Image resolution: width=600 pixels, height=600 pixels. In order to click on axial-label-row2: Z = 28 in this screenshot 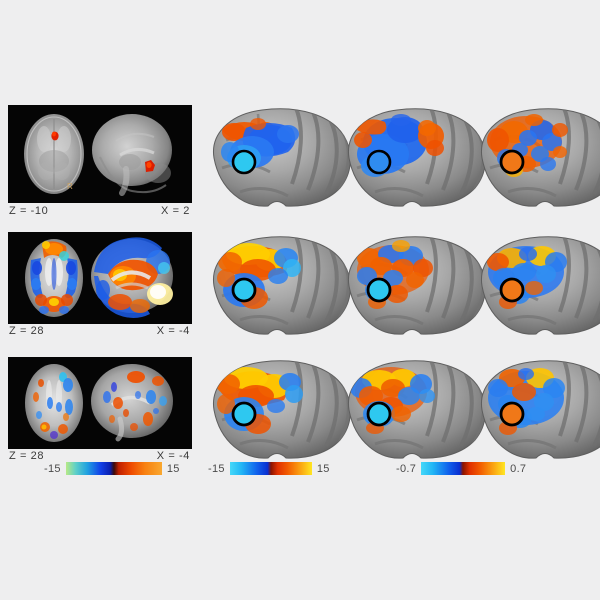, I will do `click(27, 331)`.